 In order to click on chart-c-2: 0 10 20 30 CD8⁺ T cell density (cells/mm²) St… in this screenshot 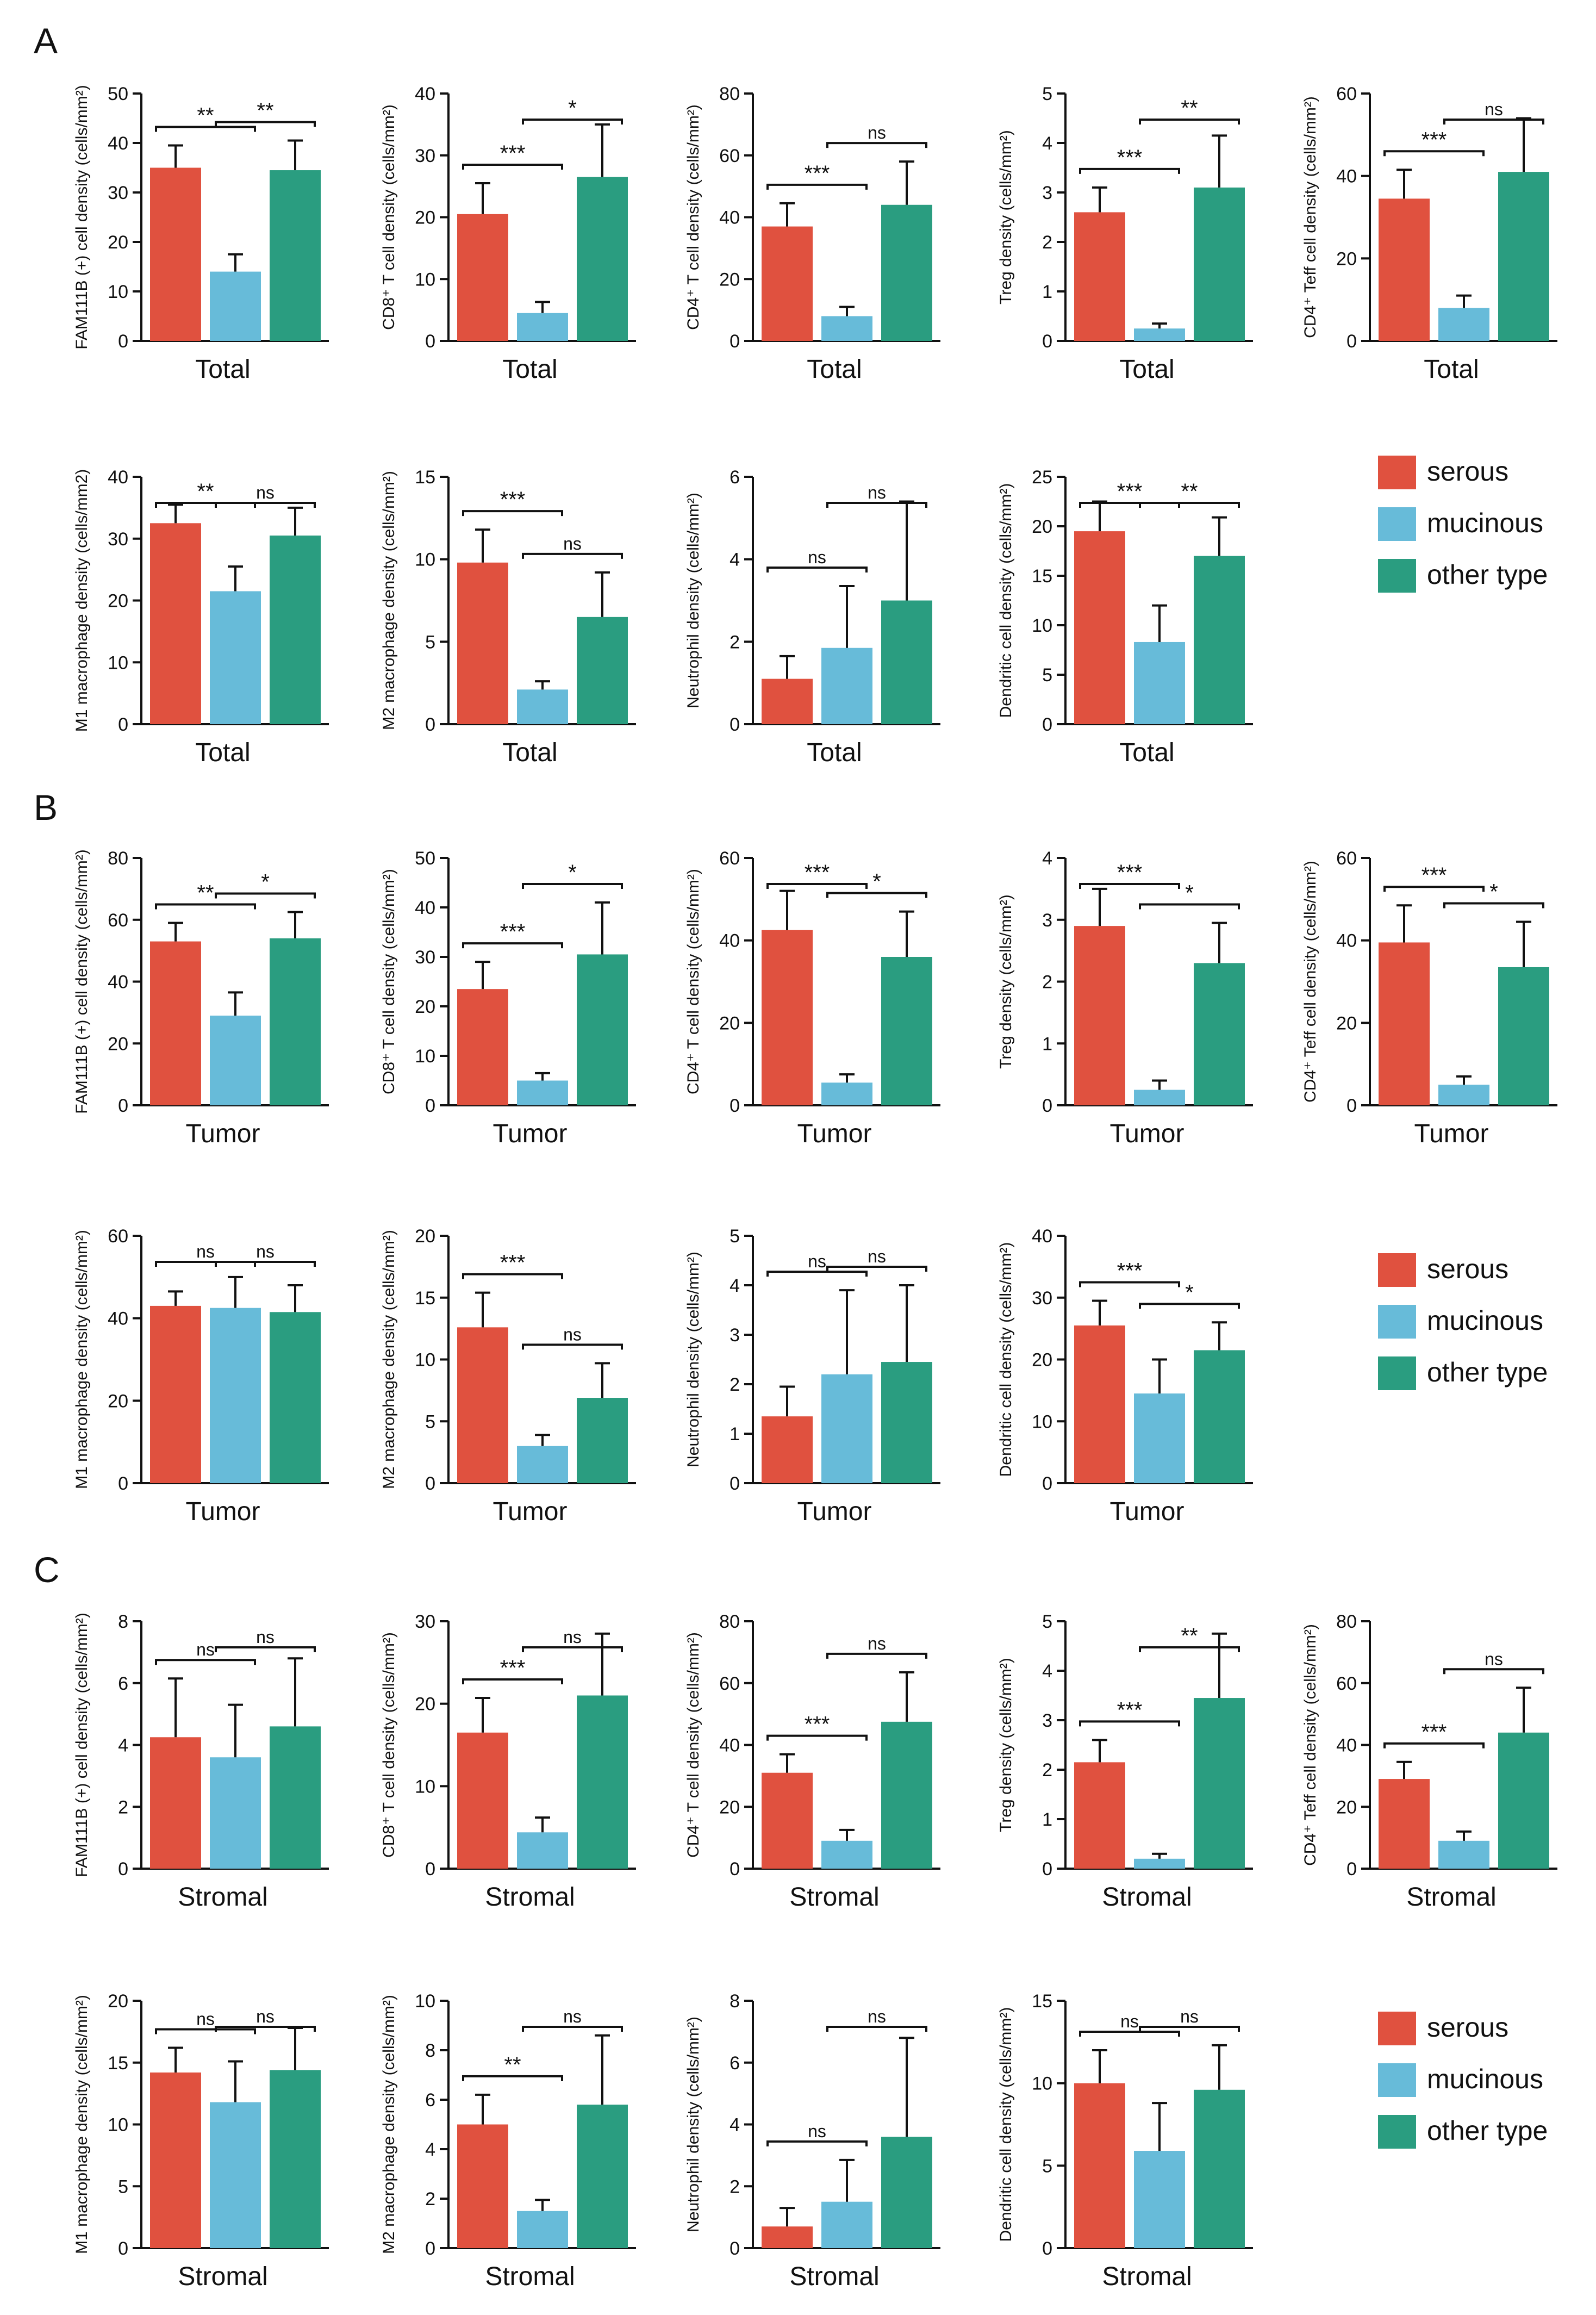, I will do `click(508, 1762)`.